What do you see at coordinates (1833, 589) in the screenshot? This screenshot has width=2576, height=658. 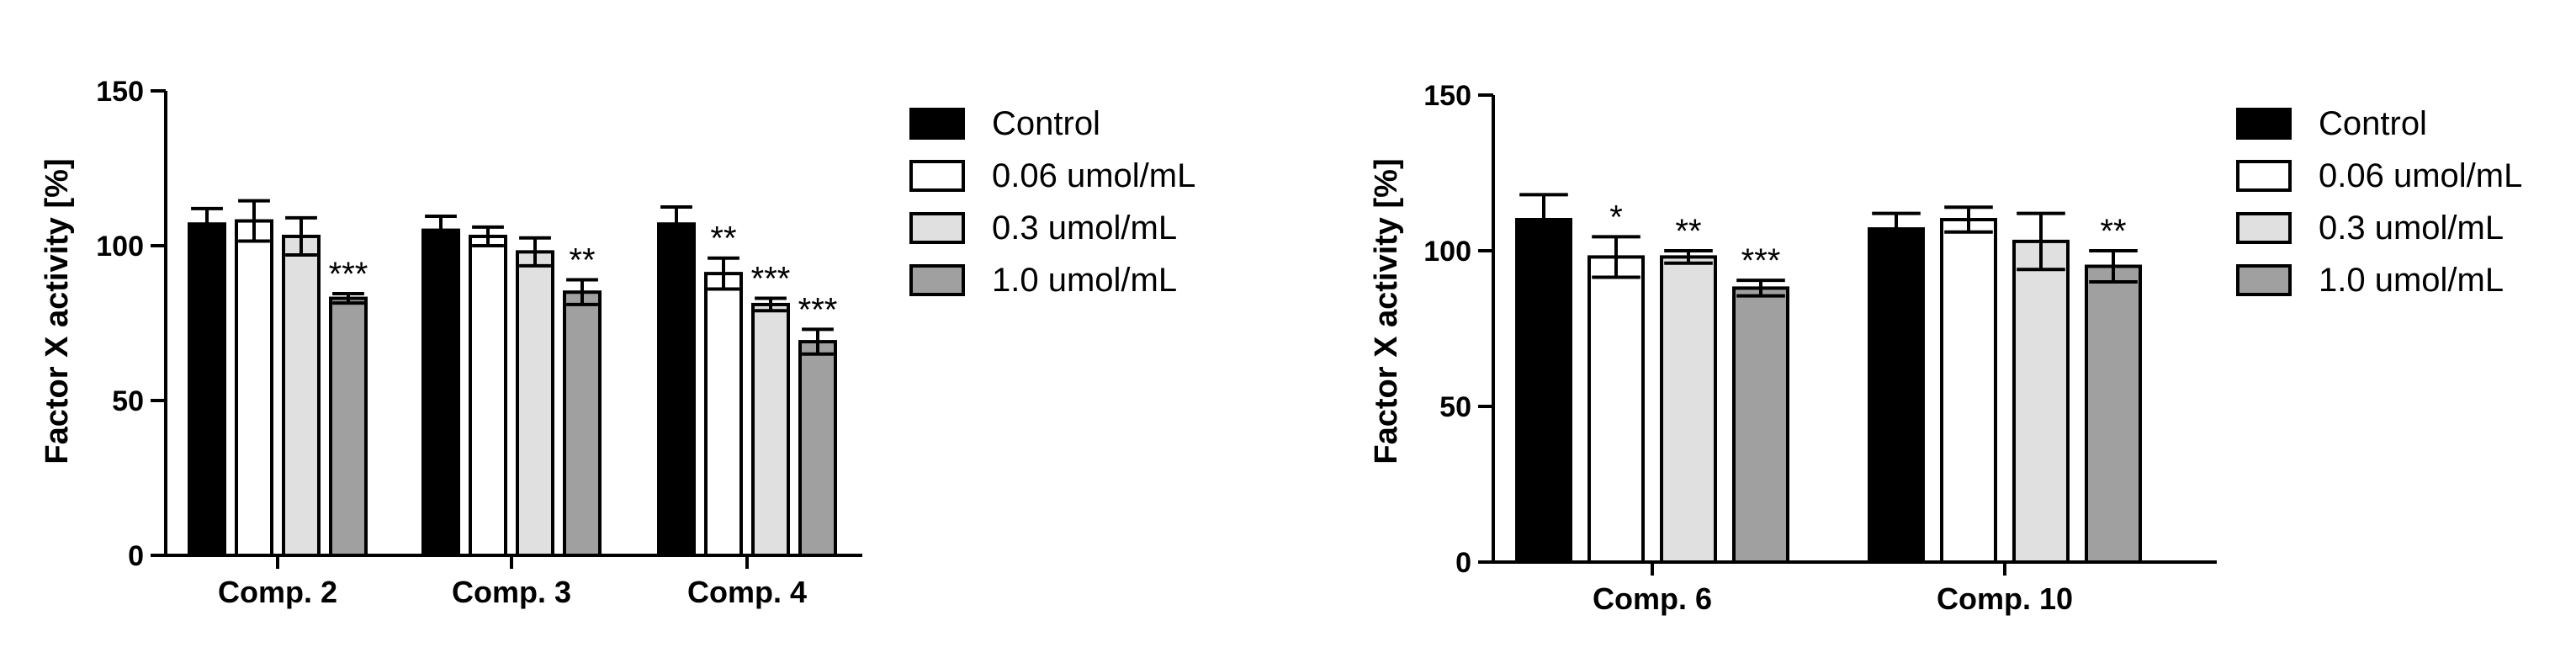 I see `category-labels: Comp. 6 Comp. 10` at bounding box center [1833, 589].